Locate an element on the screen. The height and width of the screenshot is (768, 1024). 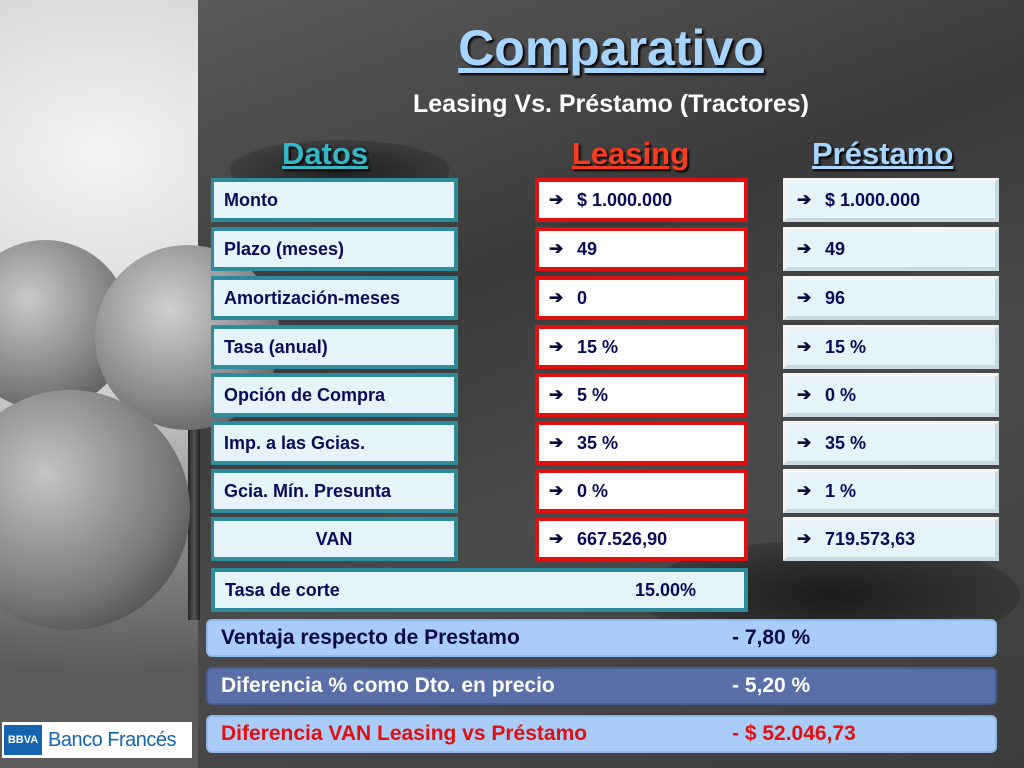
page-subtitle: Leasing Vs. Préstamo (Tractores) is located at coordinates (611, 104).